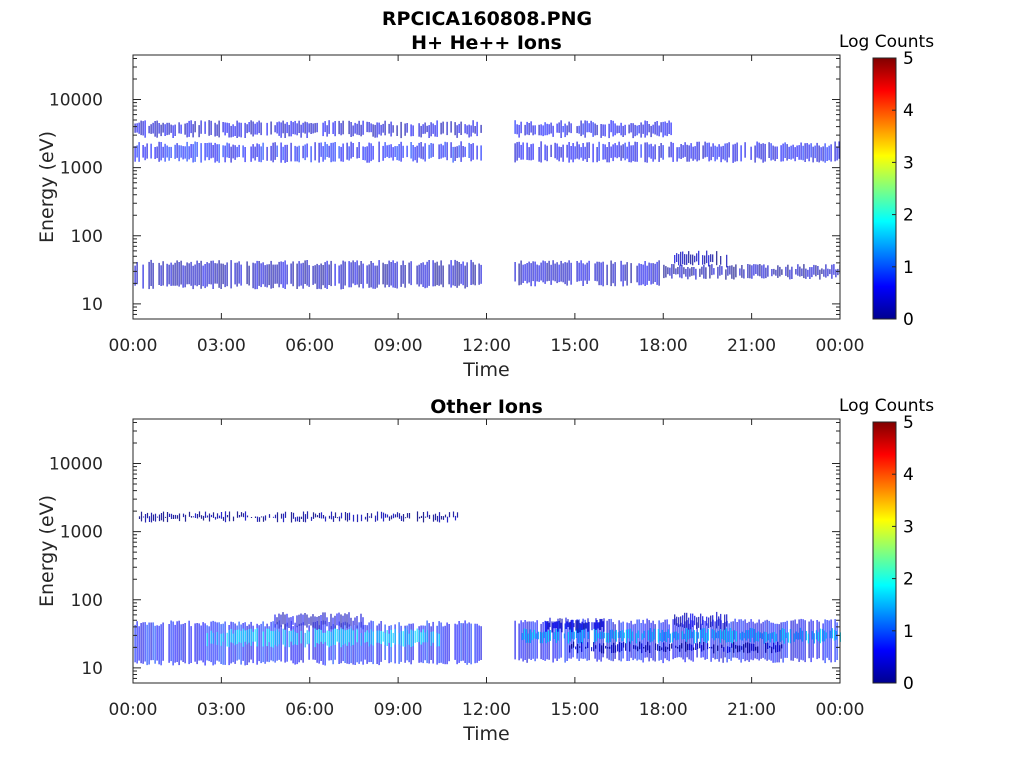  I want to click on colorbar-tick-label: 5, so click(908, 59).